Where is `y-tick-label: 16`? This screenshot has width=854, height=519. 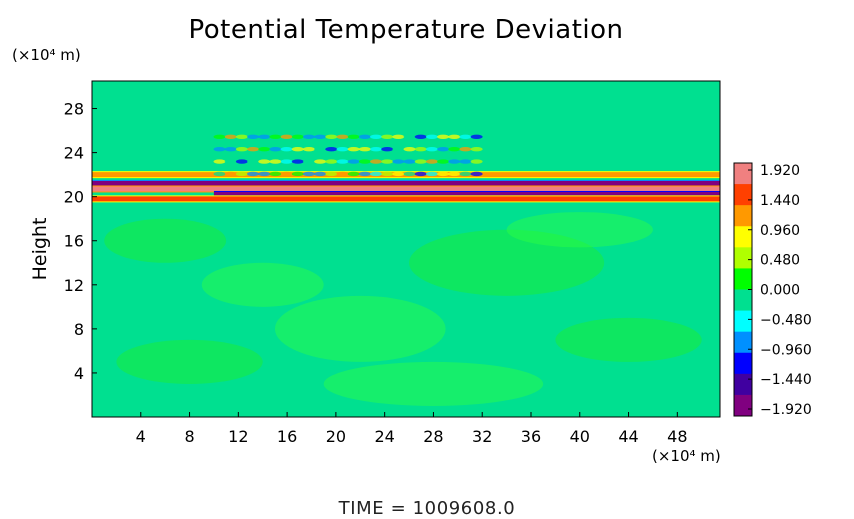 y-tick-label: 16 is located at coordinates (74, 241).